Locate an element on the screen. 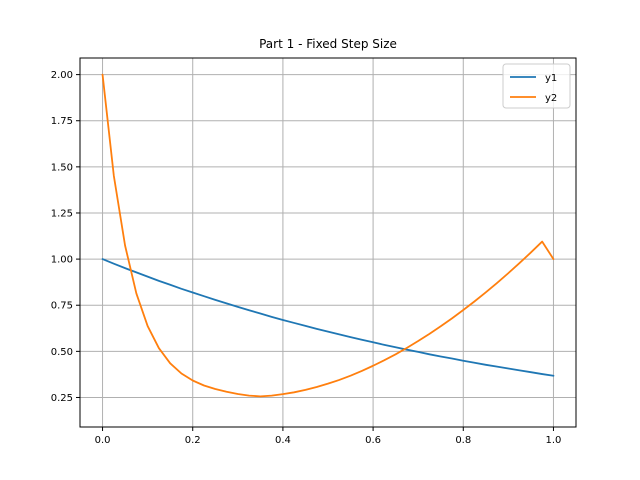  legend-box is located at coordinates (536, 86).